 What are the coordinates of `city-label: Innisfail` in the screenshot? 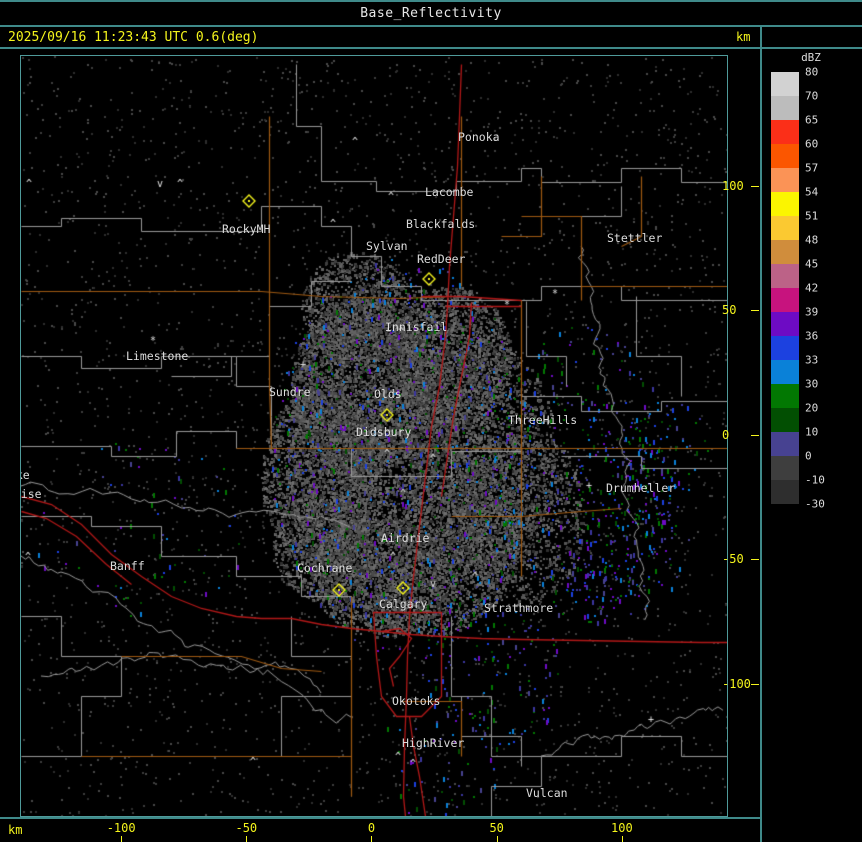 It's located at (416, 327).